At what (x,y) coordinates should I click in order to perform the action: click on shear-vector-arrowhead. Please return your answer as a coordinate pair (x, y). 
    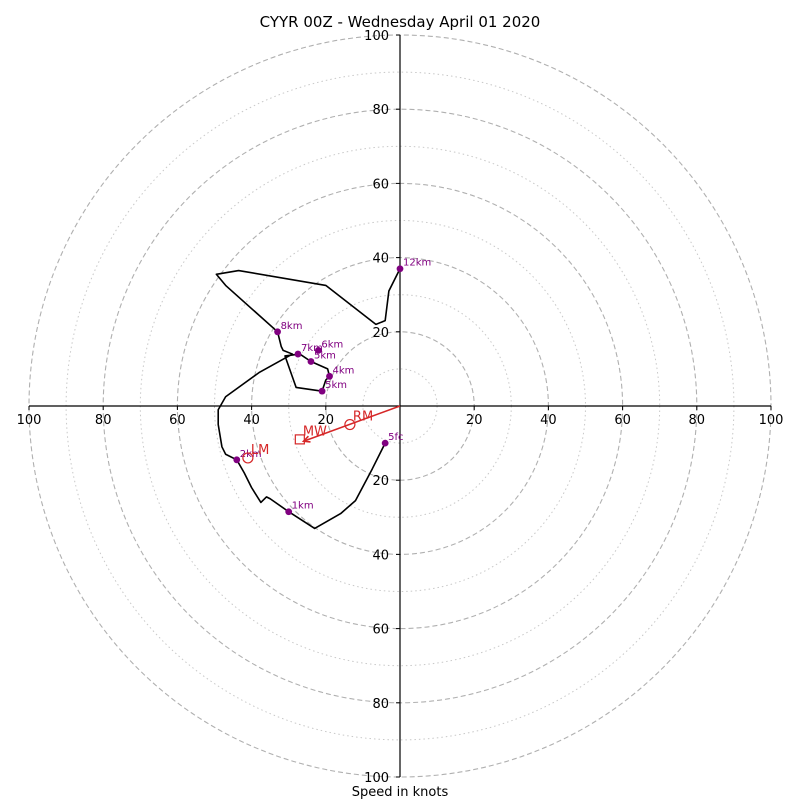
    Looking at the image, I should click on (306, 439).